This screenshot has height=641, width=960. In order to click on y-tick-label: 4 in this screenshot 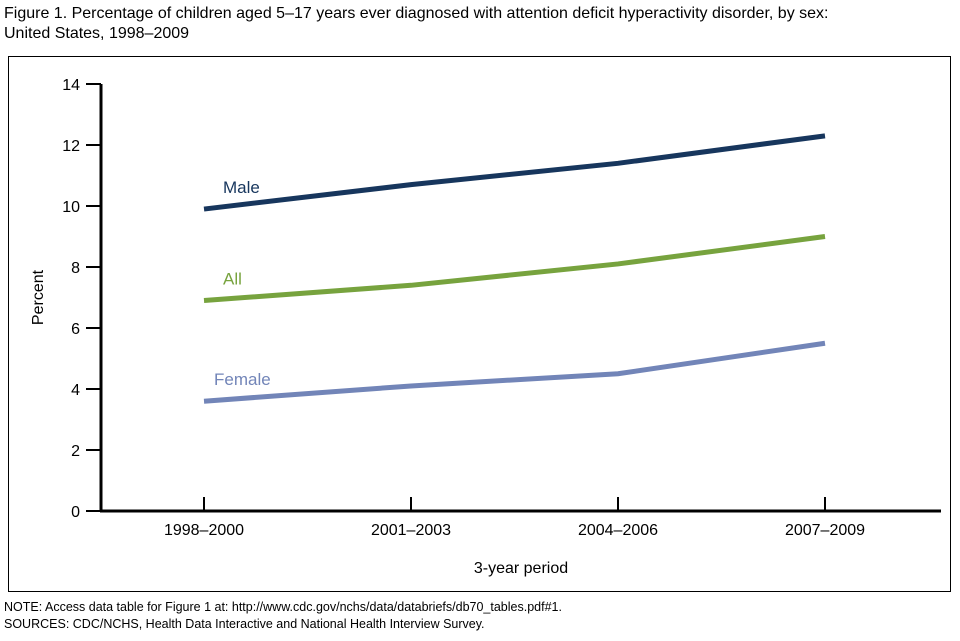, I will do `click(75, 390)`.